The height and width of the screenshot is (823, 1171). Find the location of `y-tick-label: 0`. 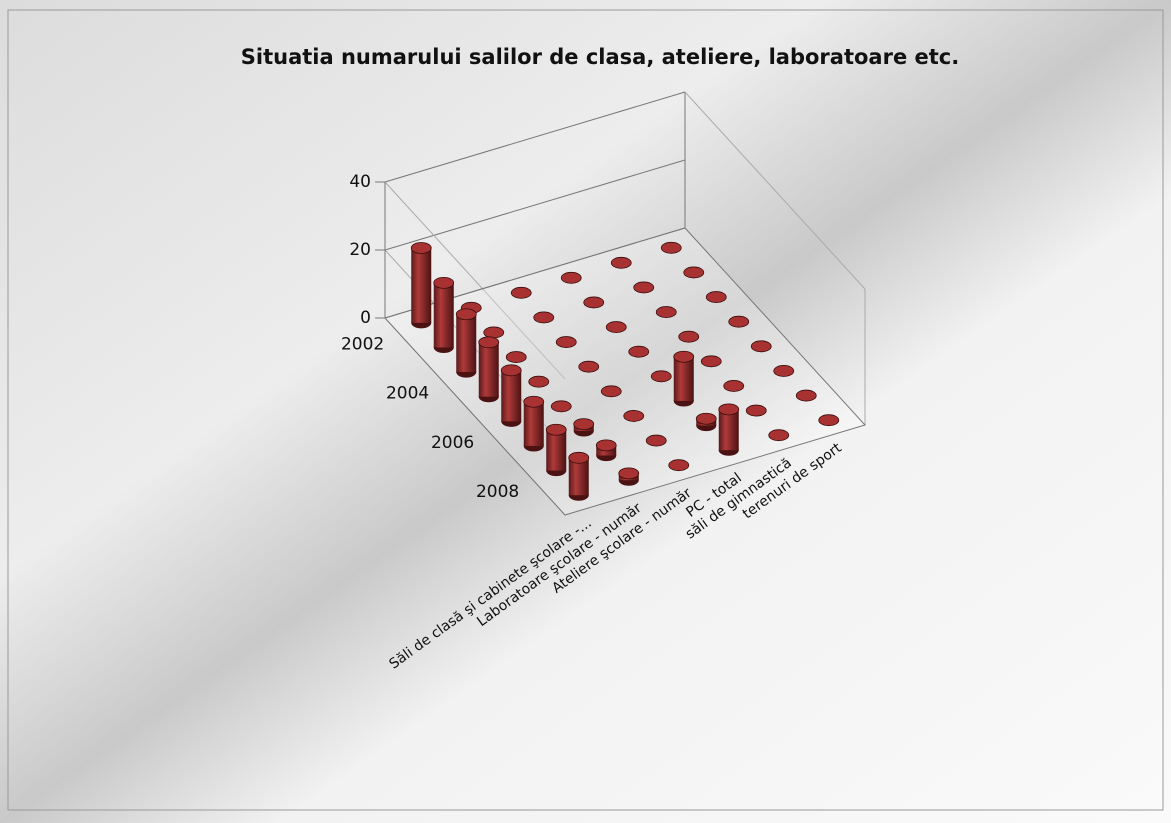

y-tick-label: 0 is located at coordinates (365, 318).